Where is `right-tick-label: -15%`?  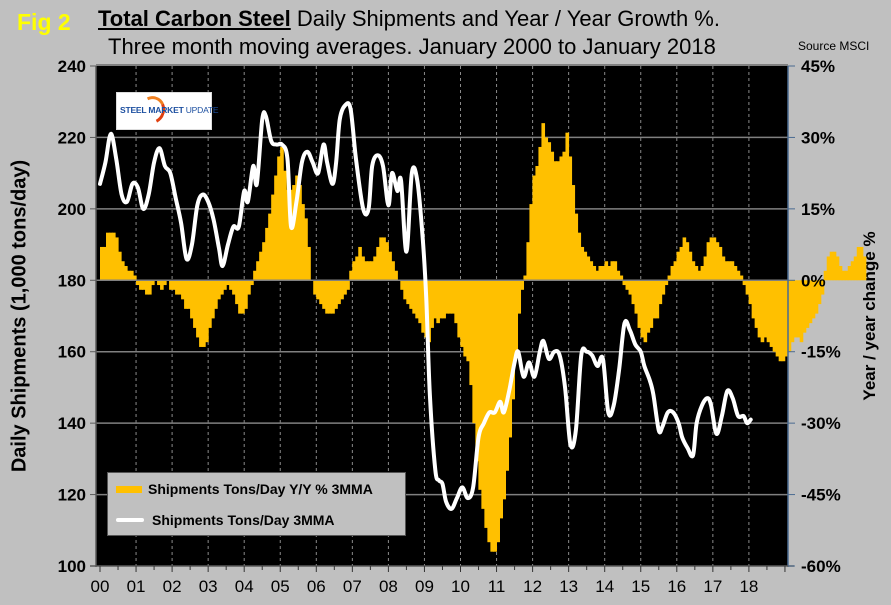 right-tick-label: -15% is located at coordinates (821, 352).